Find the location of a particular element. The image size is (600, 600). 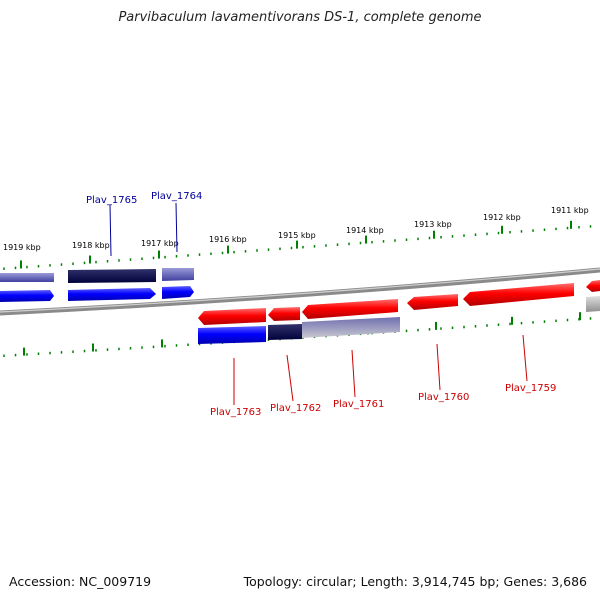

tick-label: 1919 kbp is located at coordinates (22, 247).